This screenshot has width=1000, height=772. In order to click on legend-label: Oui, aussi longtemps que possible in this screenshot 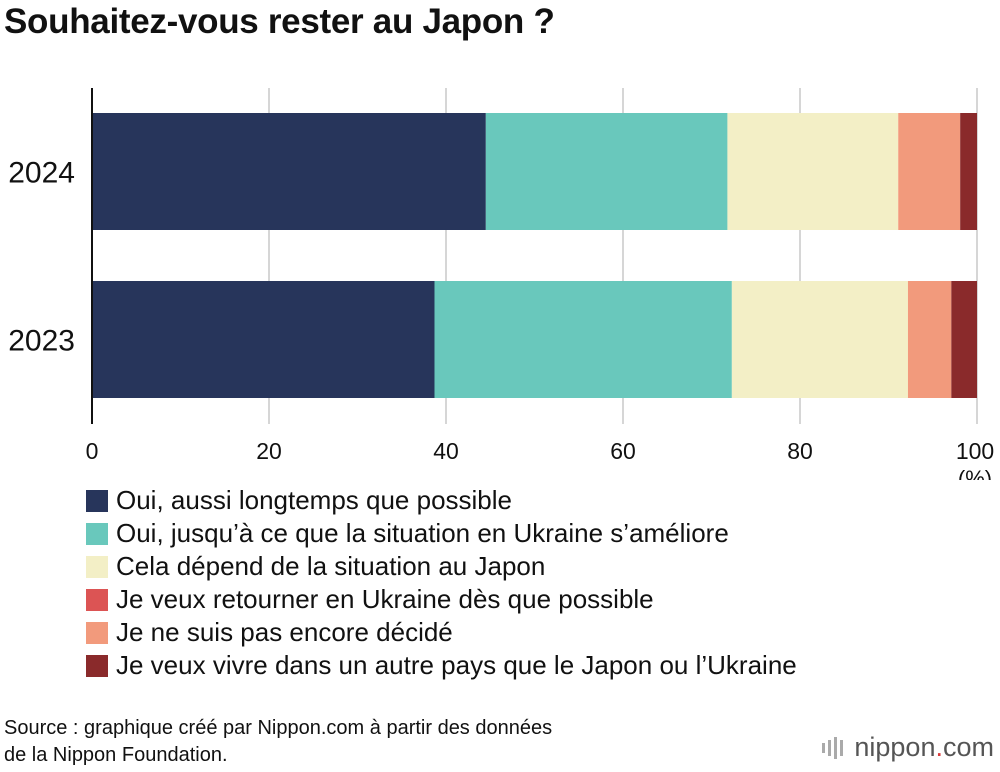, I will do `click(314, 500)`.